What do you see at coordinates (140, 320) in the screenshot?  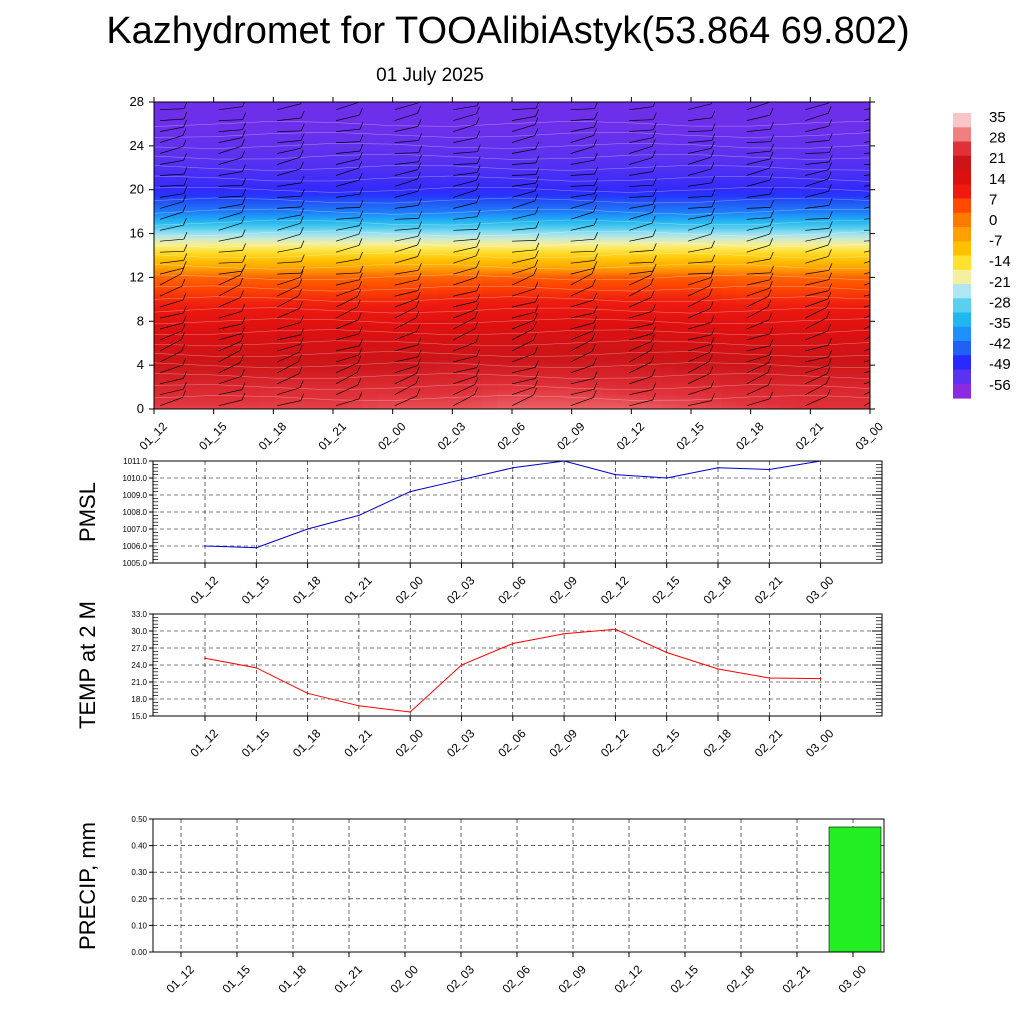 I see `heatmap-y-tick-label: 8` at bounding box center [140, 320].